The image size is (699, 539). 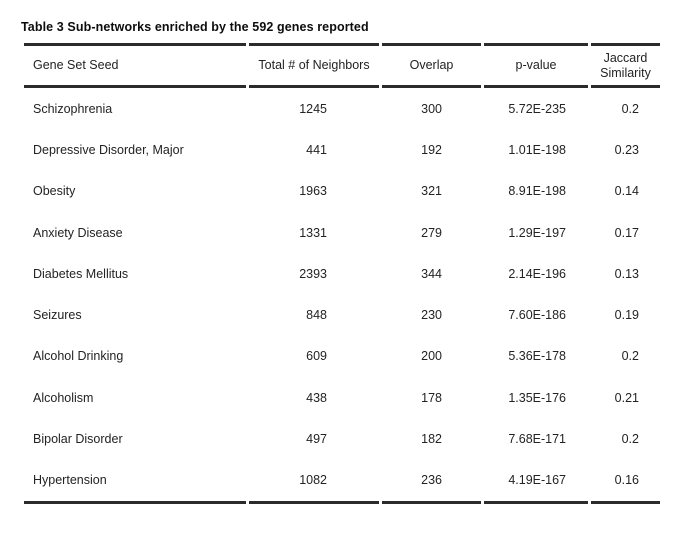 What do you see at coordinates (431, 439) in the screenshot?
I see `cell-overlap: 182` at bounding box center [431, 439].